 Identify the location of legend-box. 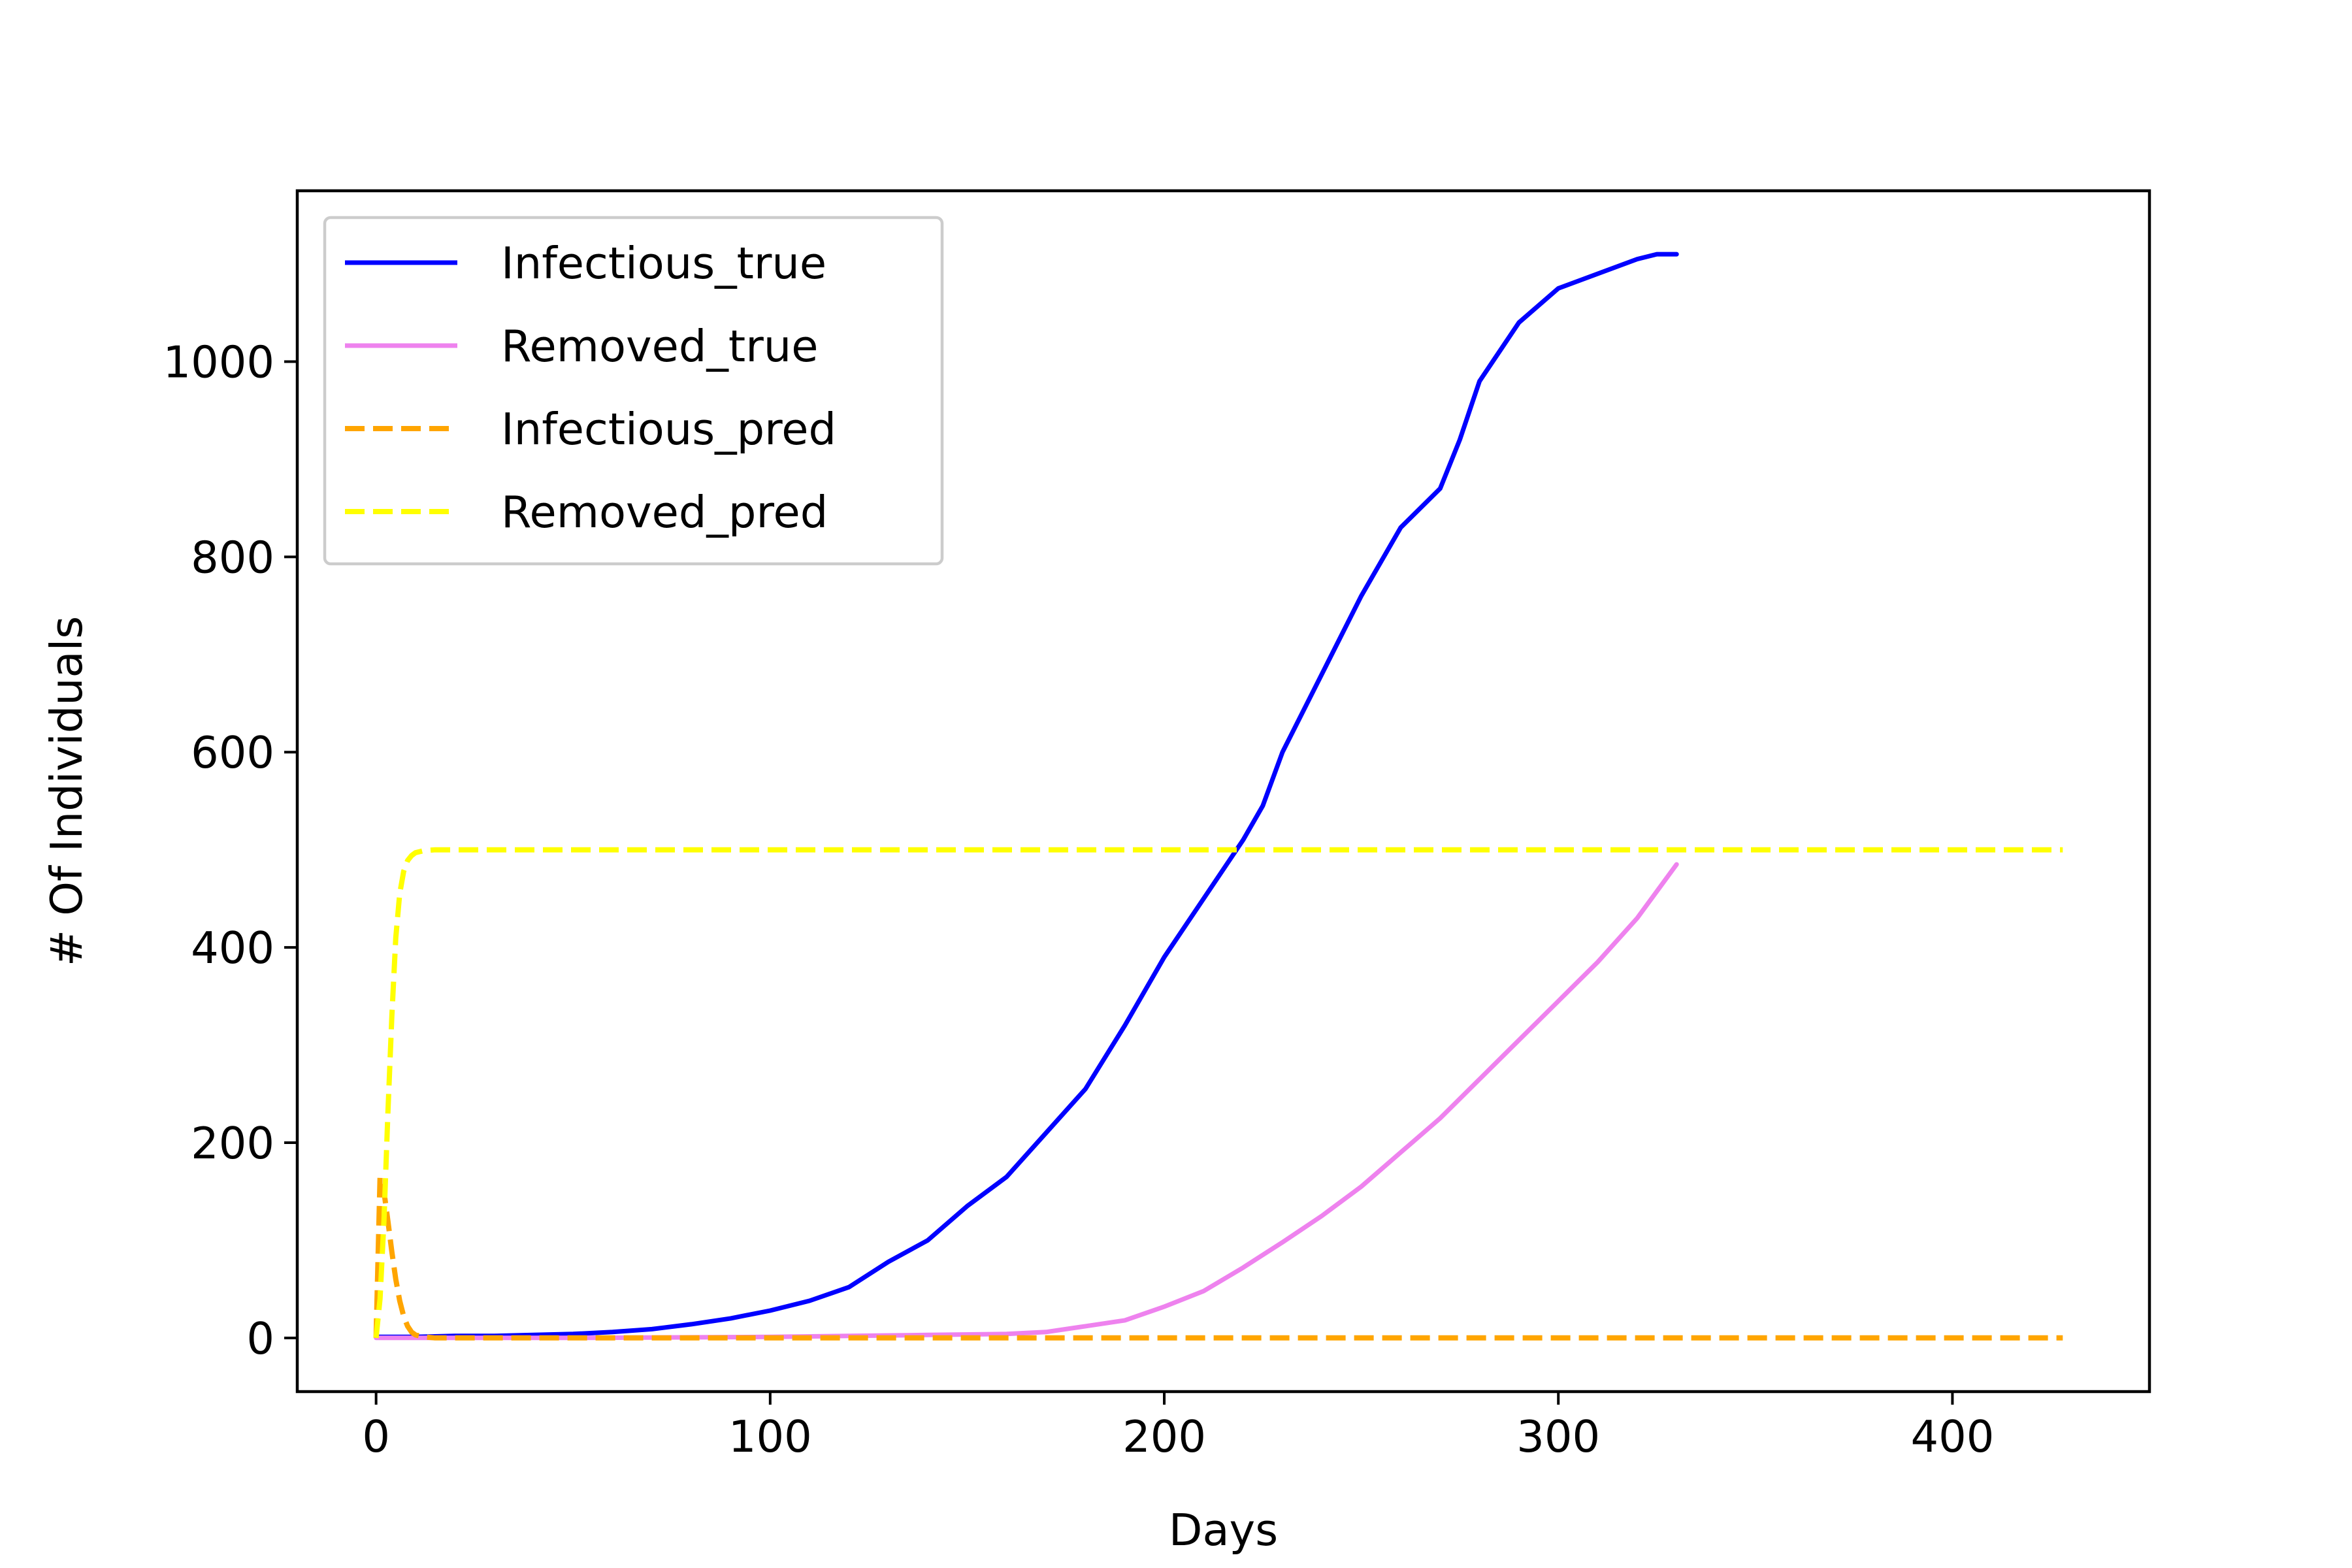
(633, 391).